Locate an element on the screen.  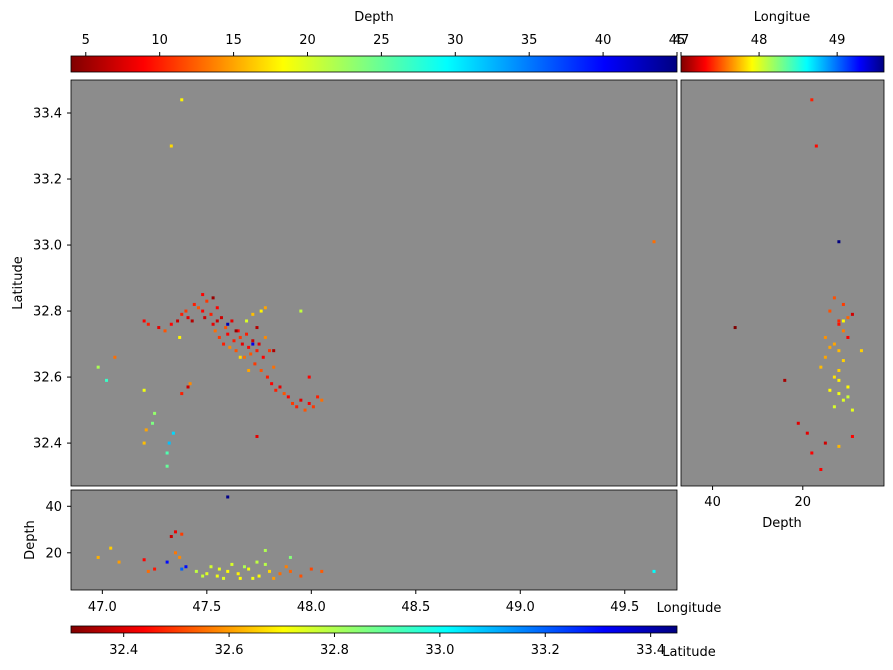
map-ytick-label: 33.0 is located at coordinates (47, 246).